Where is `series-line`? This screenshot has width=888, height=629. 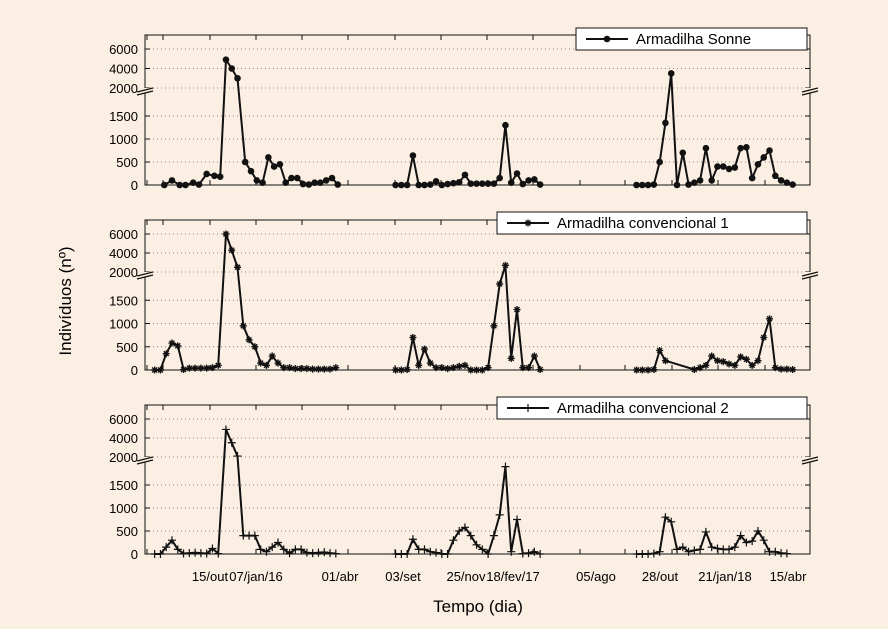
series-line is located at coordinates (468, 511).